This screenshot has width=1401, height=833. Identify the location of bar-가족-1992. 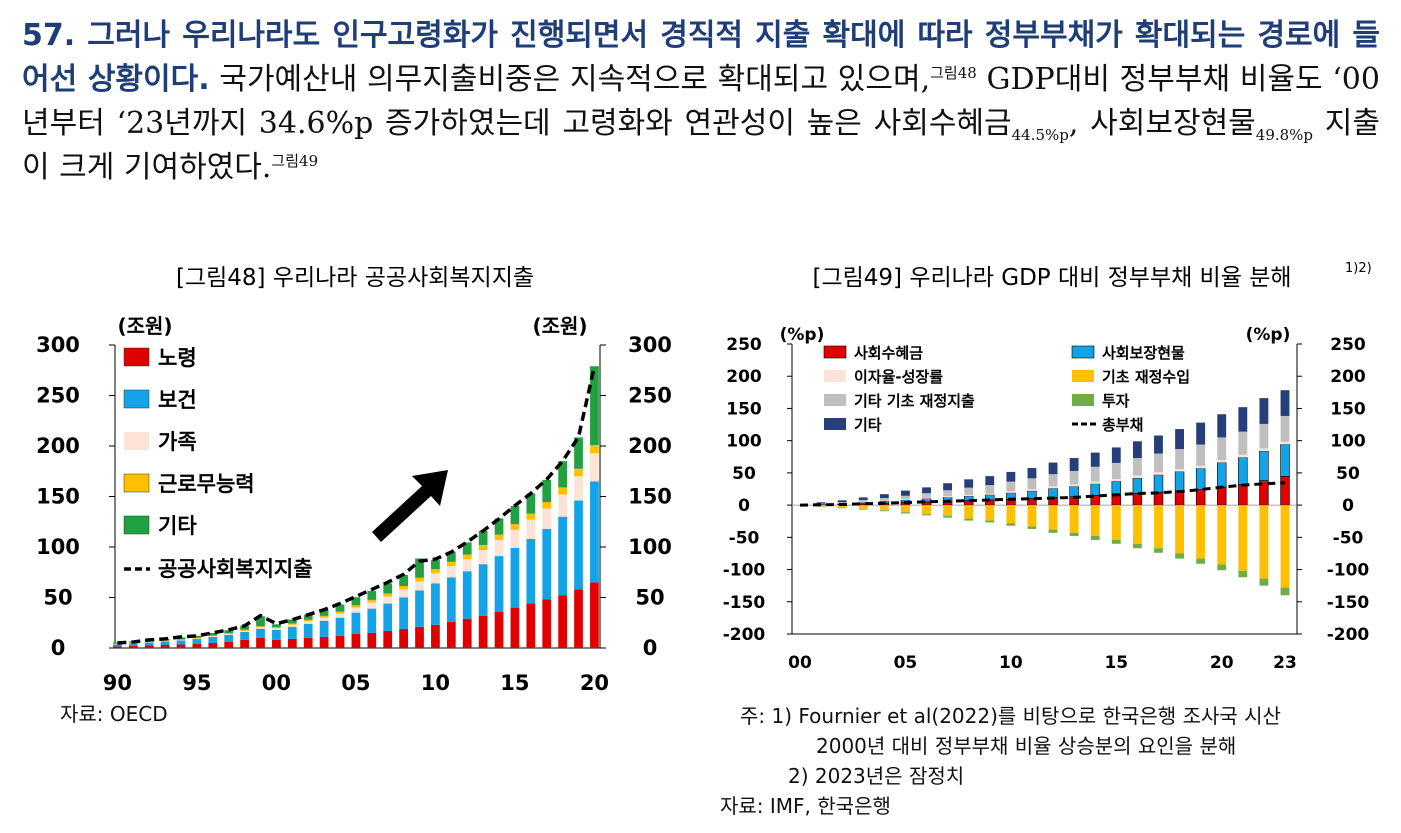
(149, 642).